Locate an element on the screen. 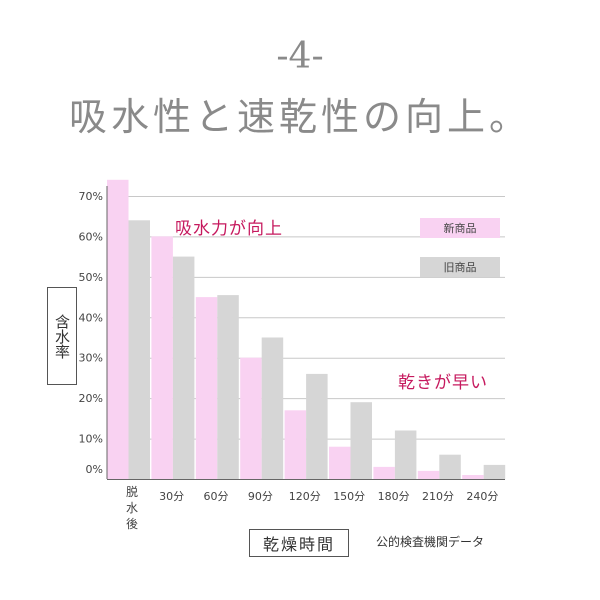  section-number: -4- is located at coordinates (300, 56).